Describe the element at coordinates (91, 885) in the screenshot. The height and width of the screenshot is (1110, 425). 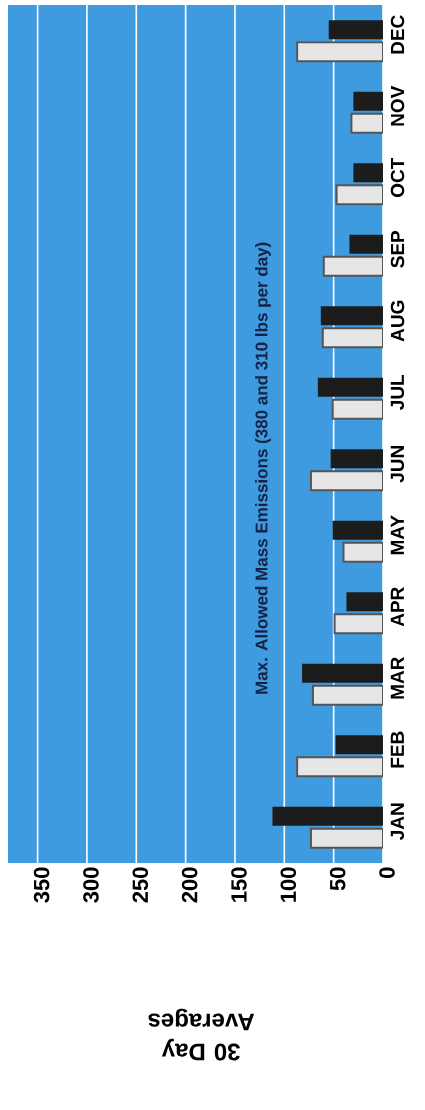
I see `x-tick-label: 300` at that location.